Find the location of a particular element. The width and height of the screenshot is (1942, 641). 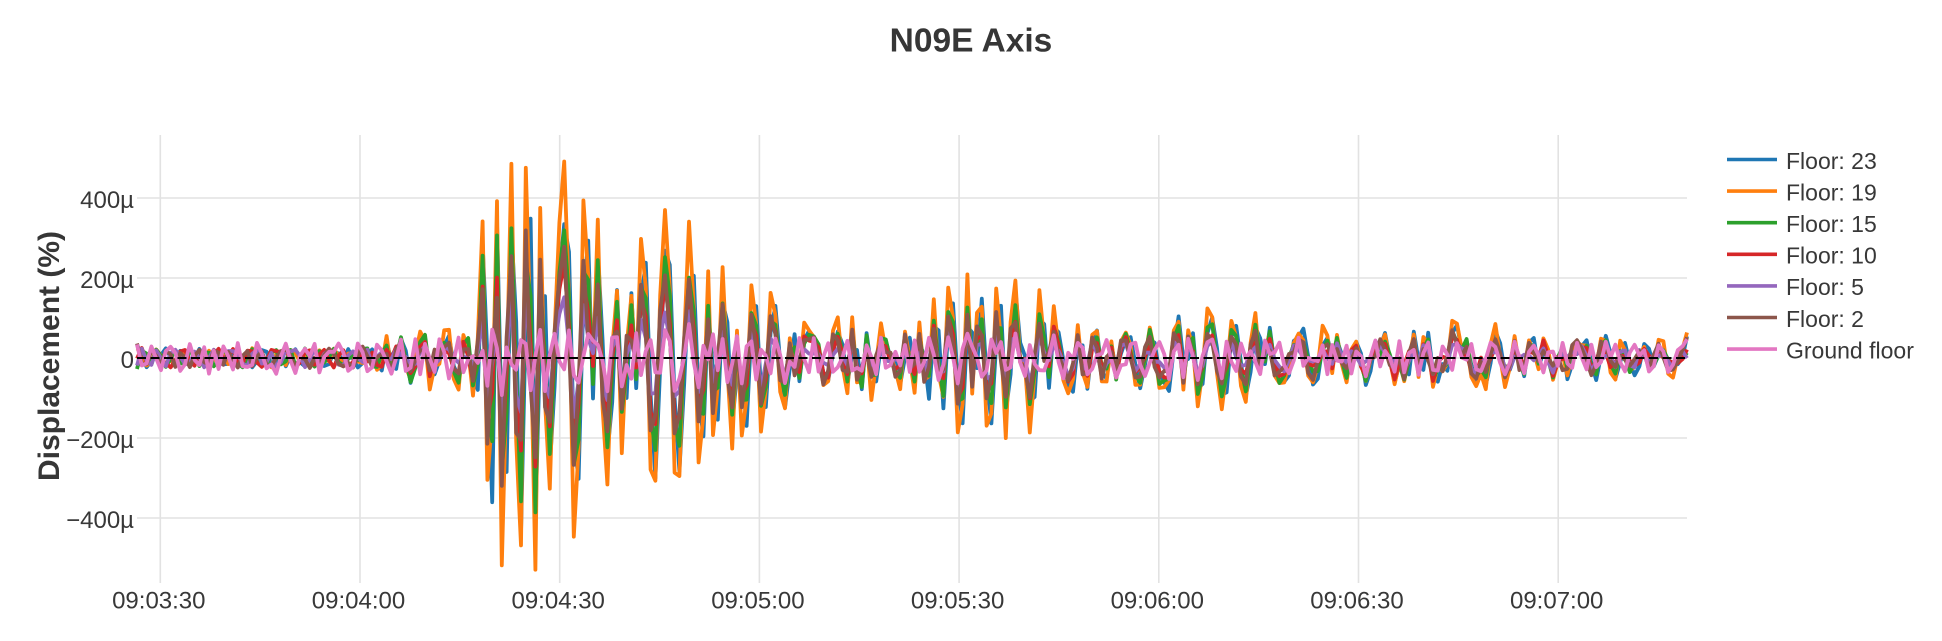

svg-text: 09:06:00 is located at coordinates (1157, 601).